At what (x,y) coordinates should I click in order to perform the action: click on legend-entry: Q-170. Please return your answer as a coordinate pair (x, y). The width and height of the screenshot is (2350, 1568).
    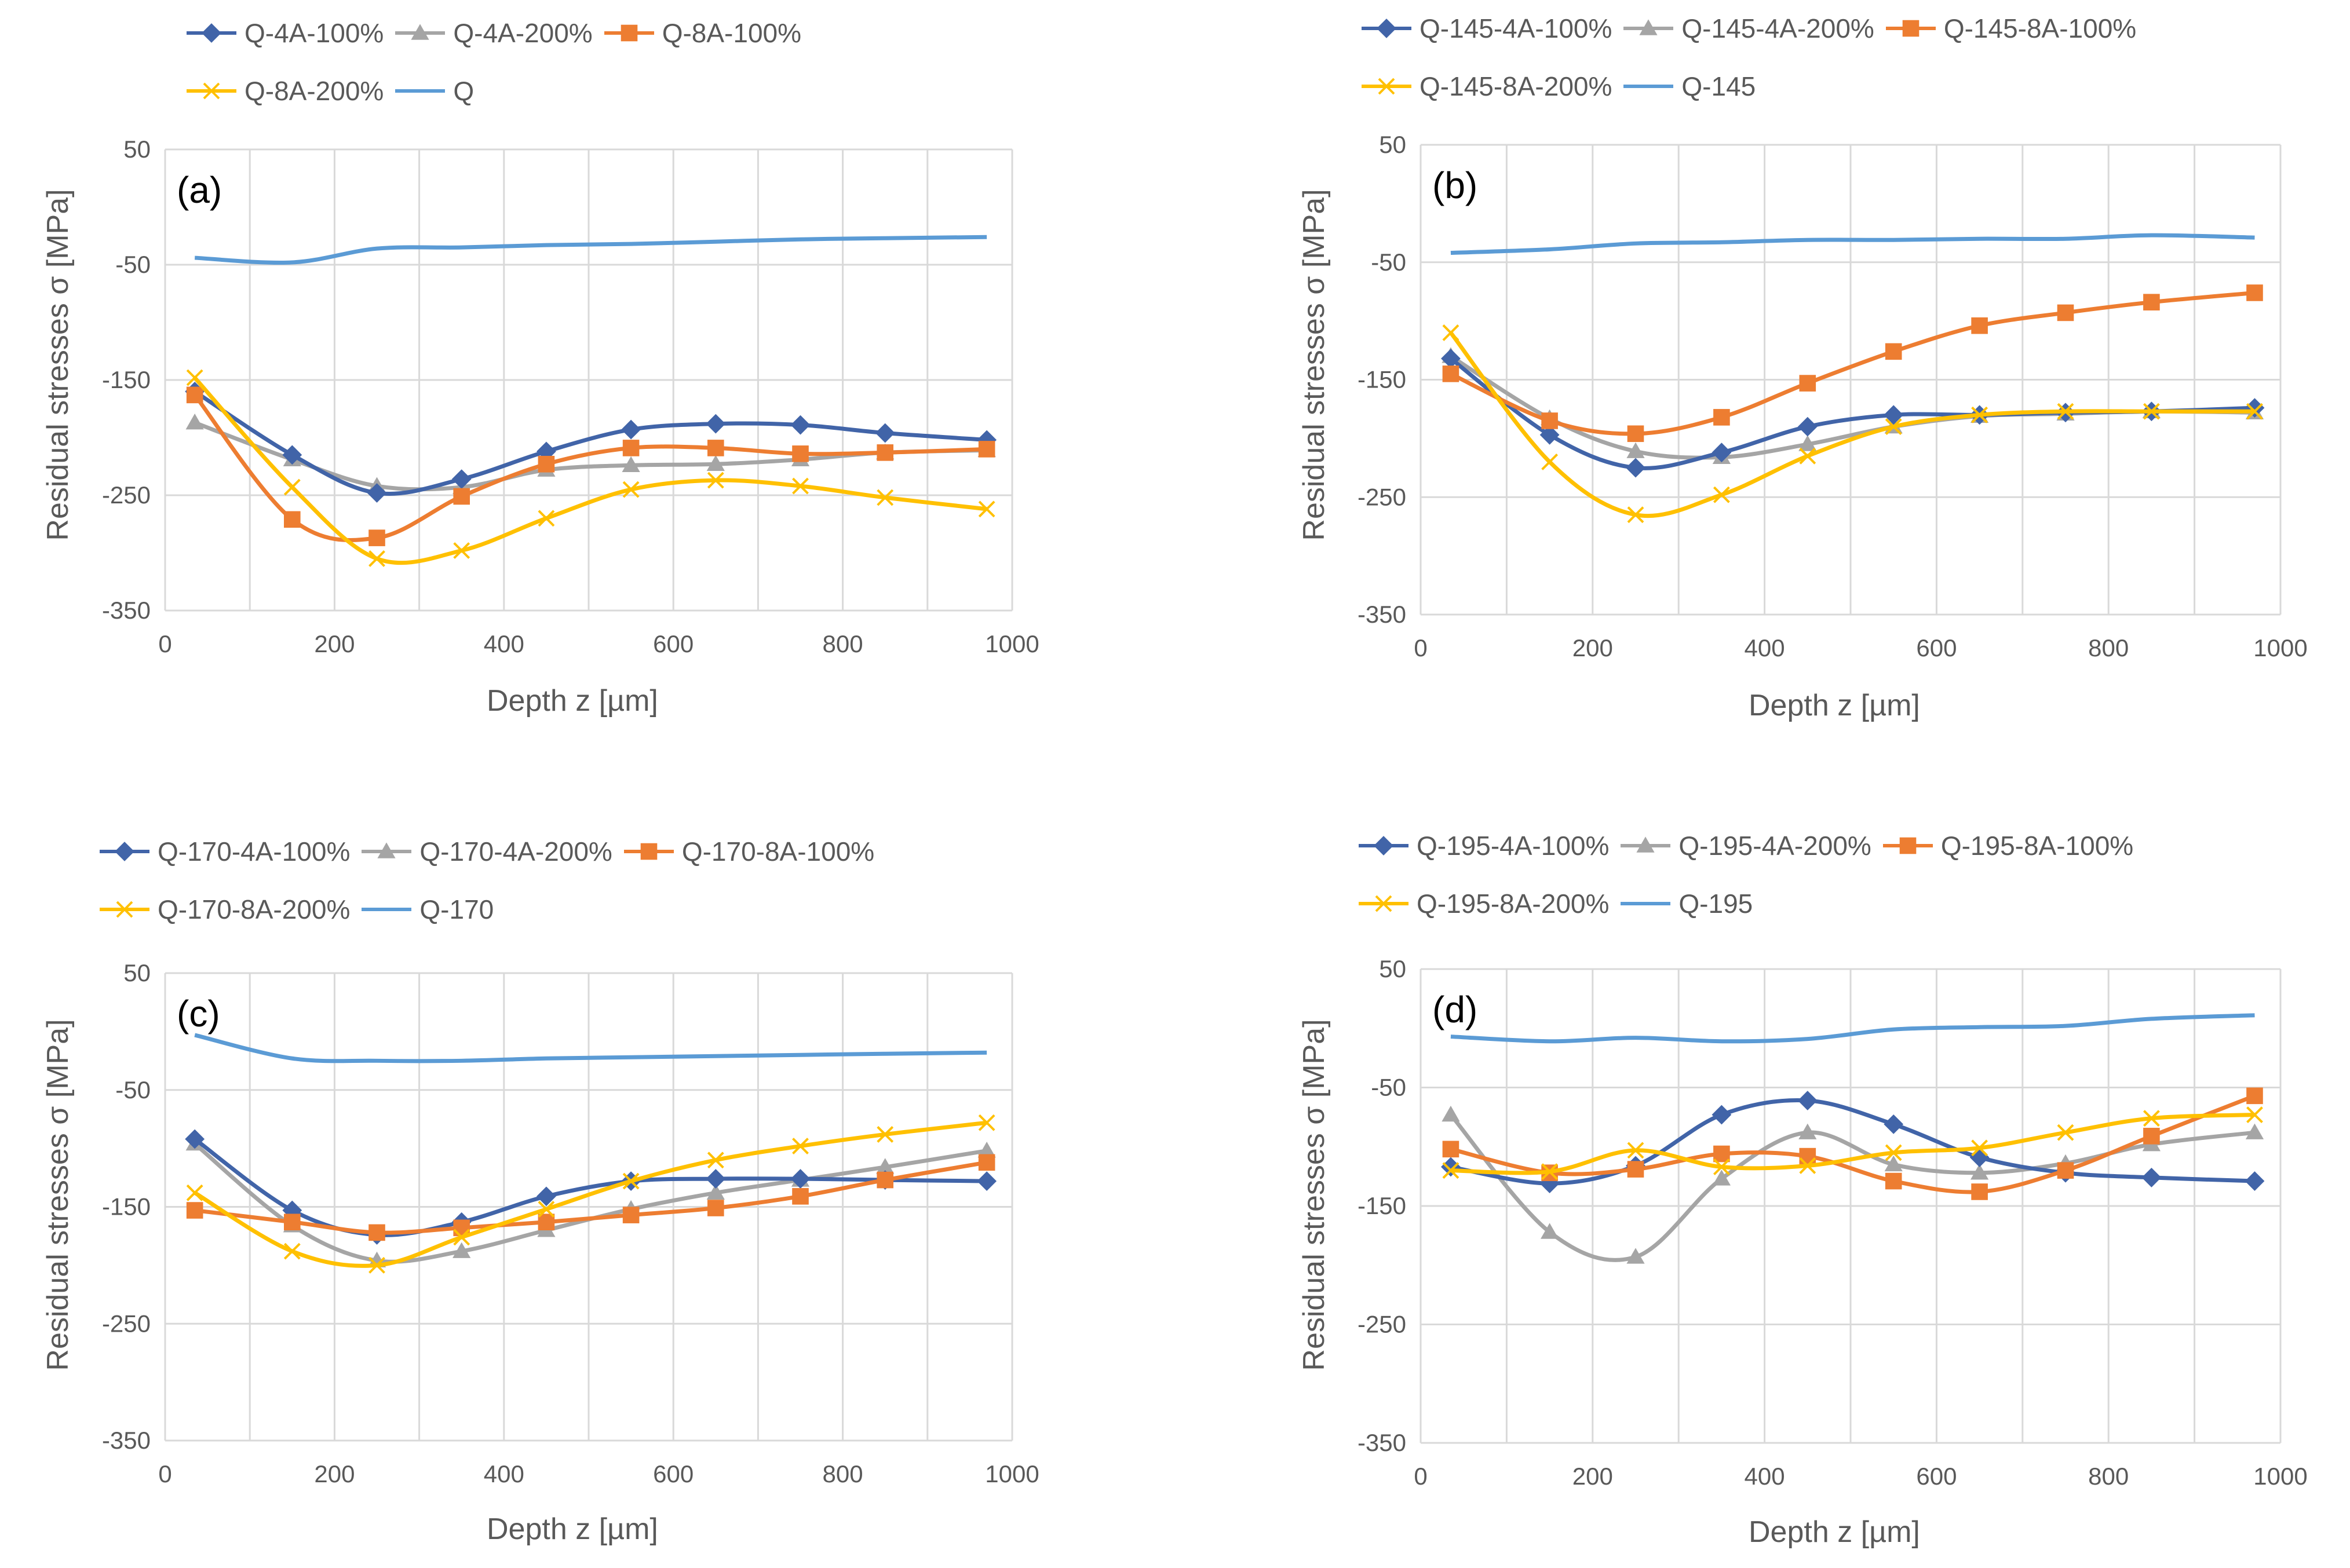
    Looking at the image, I should click on (427, 909).